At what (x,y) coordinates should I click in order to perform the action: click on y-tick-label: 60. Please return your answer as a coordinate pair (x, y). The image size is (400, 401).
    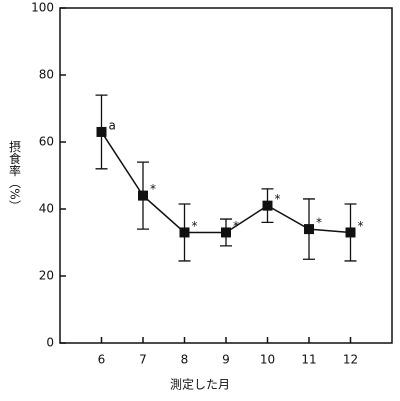
    Looking at the image, I should click on (46, 142).